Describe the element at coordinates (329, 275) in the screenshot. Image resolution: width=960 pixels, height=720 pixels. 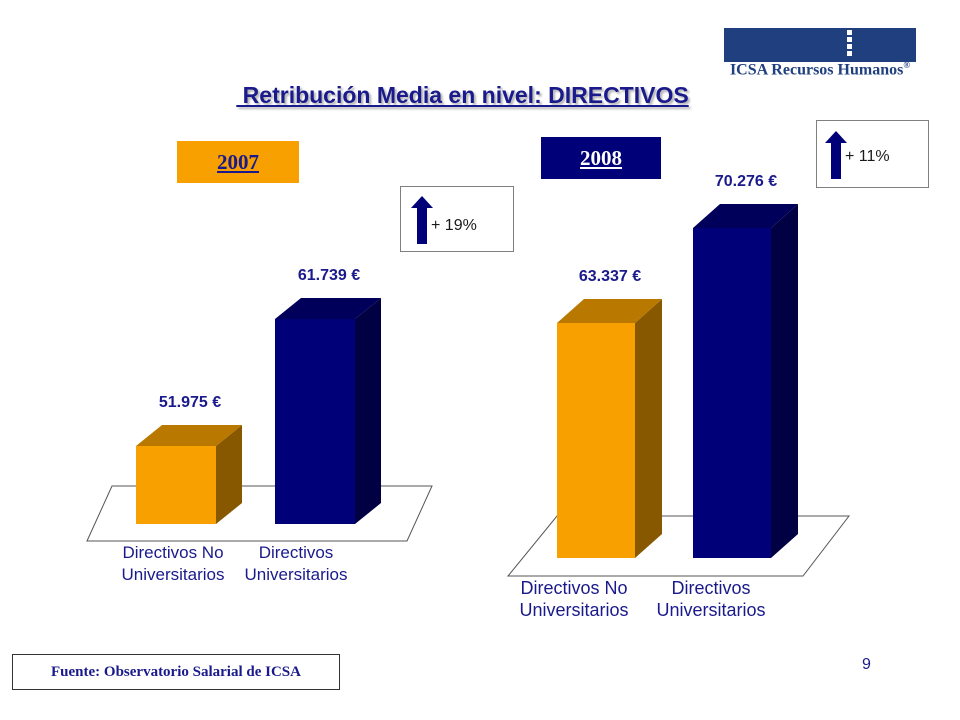
I see `bar-value-label: 61.739 €` at that location.